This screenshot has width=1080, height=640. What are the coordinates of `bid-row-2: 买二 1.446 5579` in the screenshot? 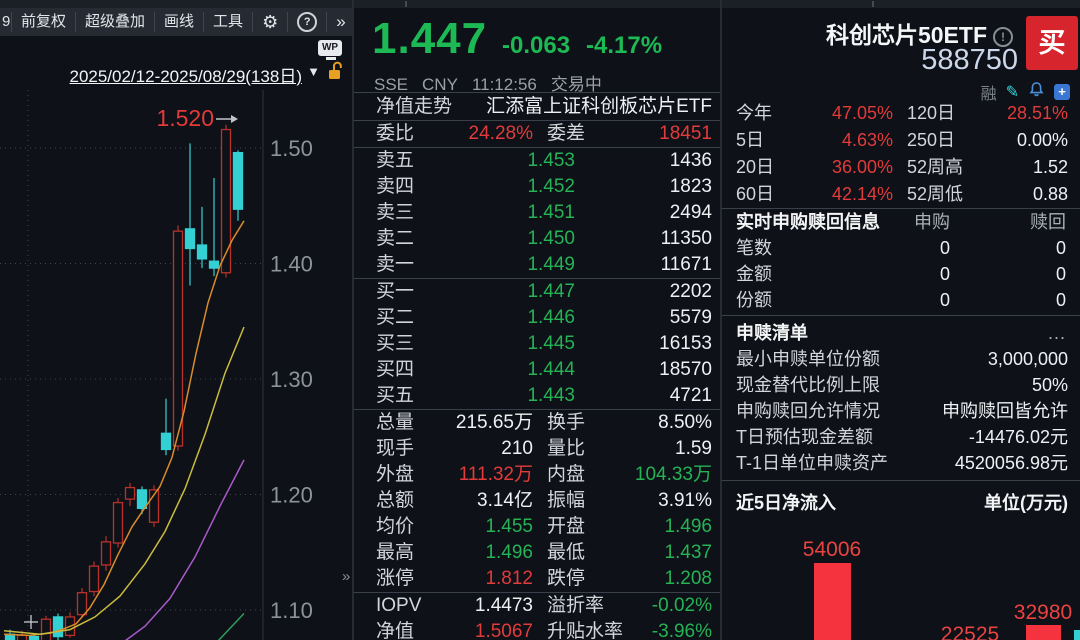 It's located at (537, 318).